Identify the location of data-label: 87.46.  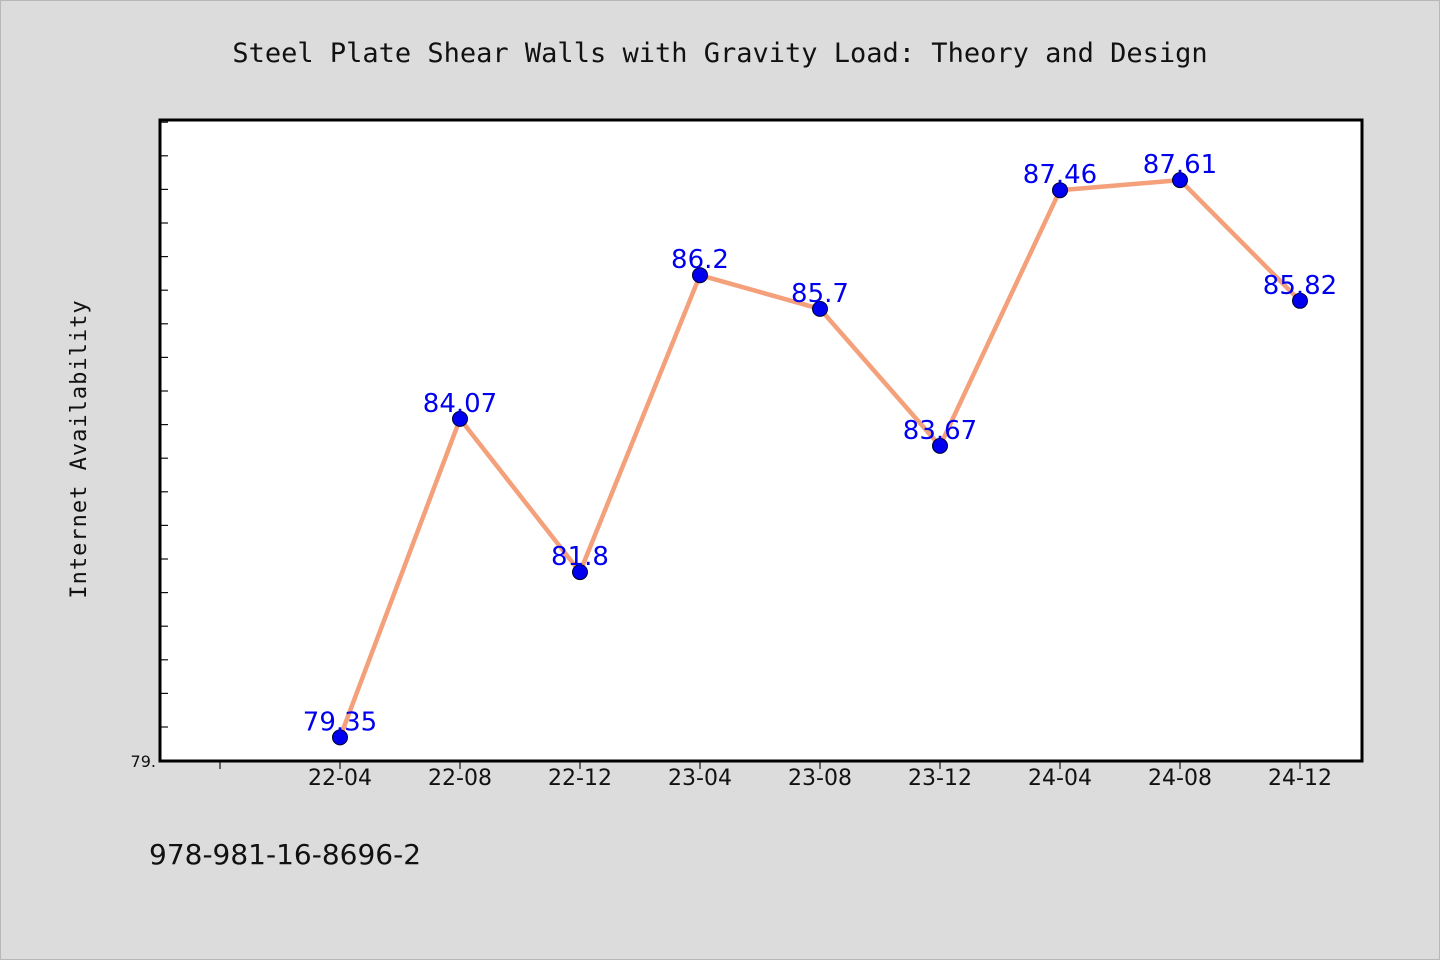
(1060, 175).